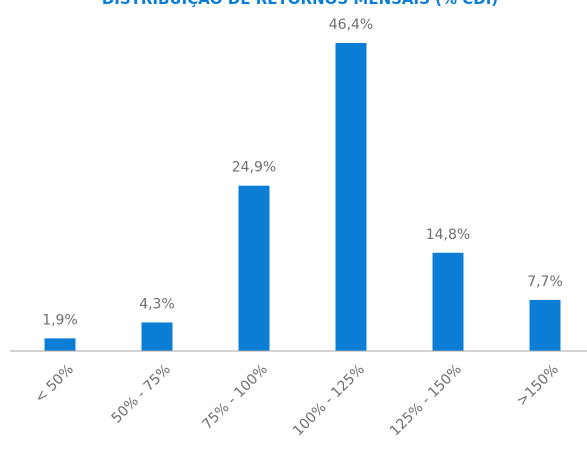  Describe the element at coordinates (54, 384) in the screenshot. I see `x-tick-label: < 50%` at that location.